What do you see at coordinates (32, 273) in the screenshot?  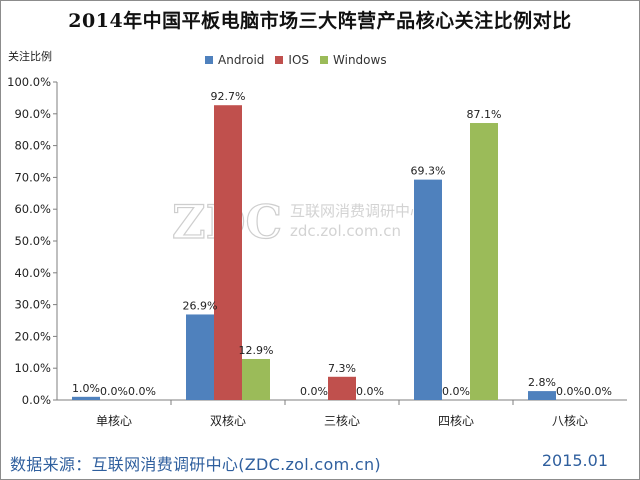 I see `y-tick-label: 40.0%` at bounding box center [32, 273].